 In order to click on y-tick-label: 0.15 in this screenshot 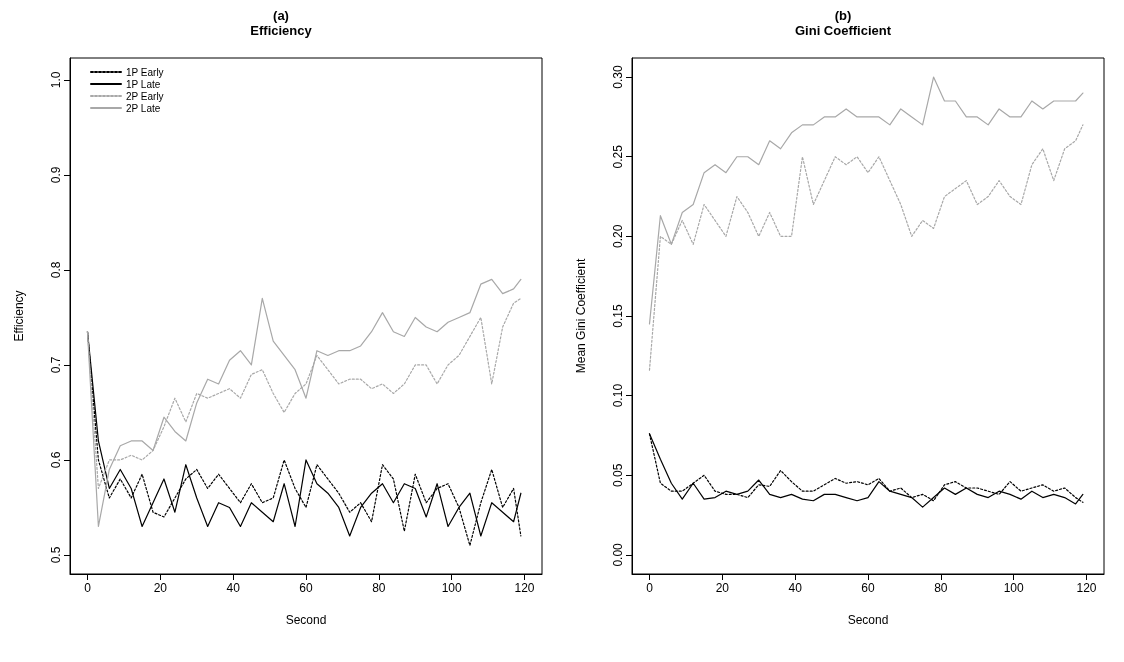, I will do `click(618, 316)`.